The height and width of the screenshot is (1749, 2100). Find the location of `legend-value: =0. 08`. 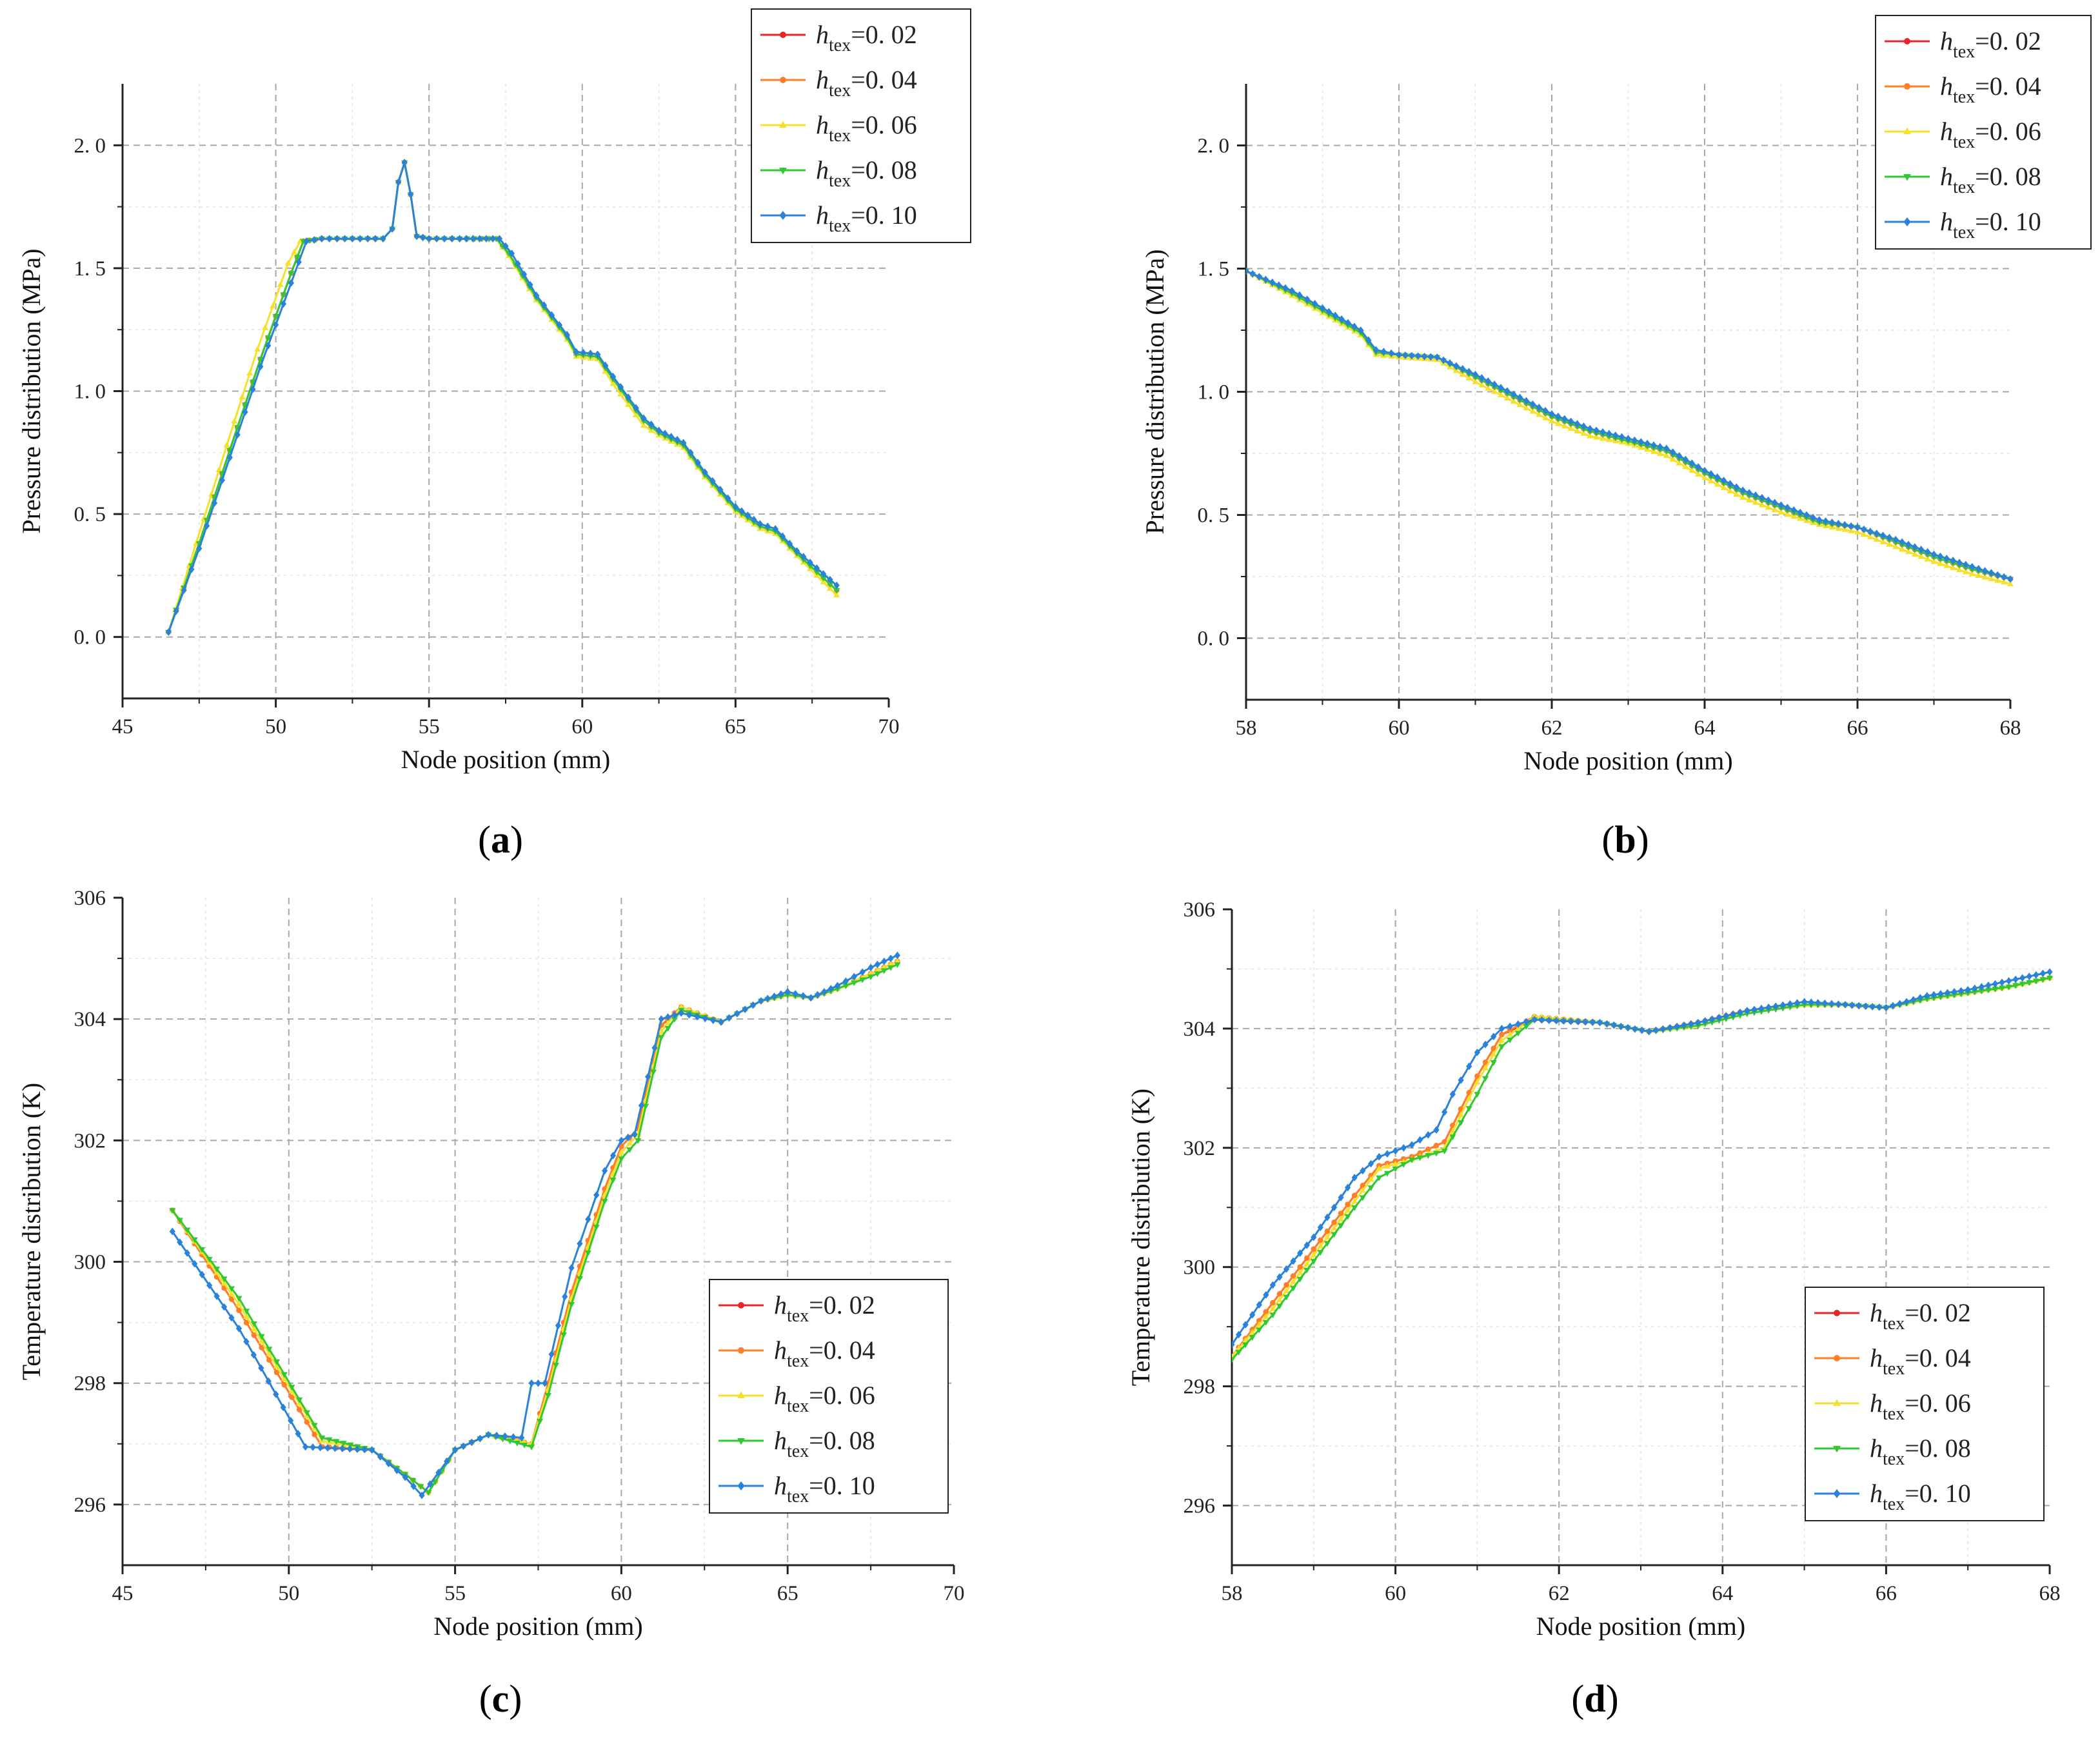

legend-value: =0. 08 is located at coordinates (884, 169).